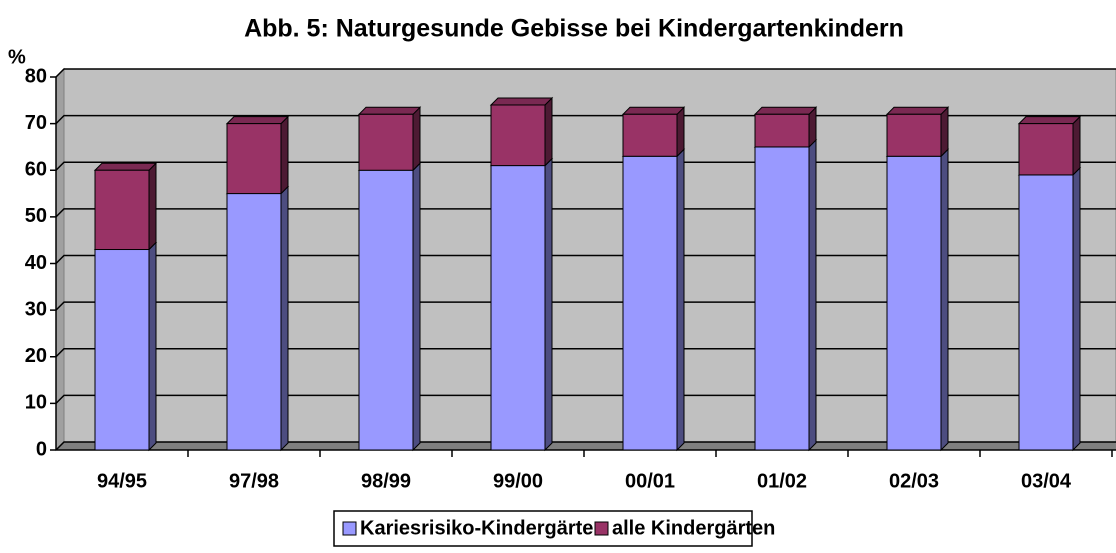 This screenshot has width=1116, height=553. I want to click on y-tick-label: 60, so click(36, 170).